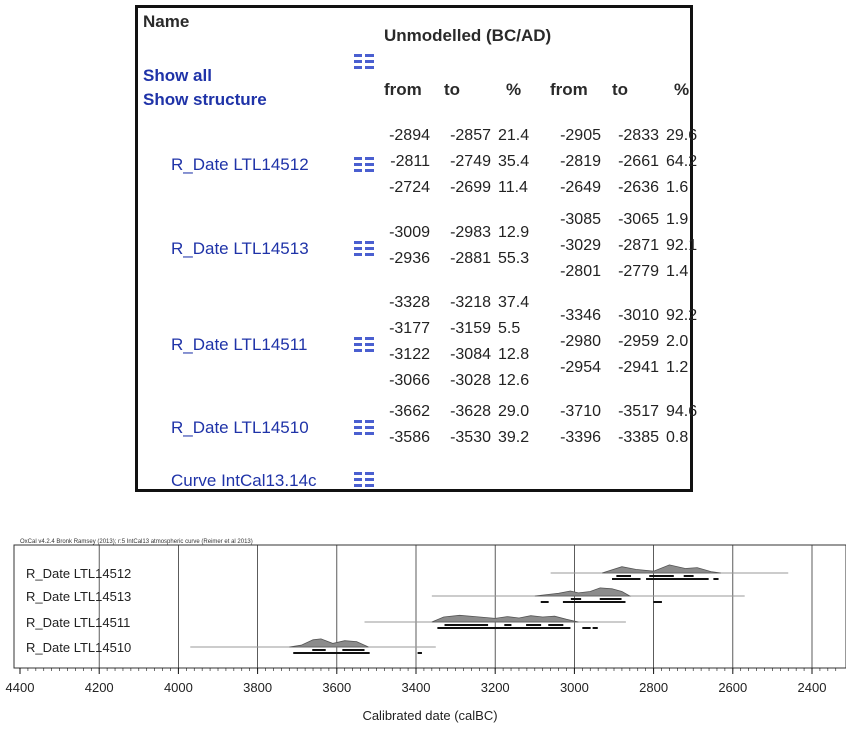  Describe the element at coordinates (429, 715) in the screenshot. I see `x-axis-label: Calibrated date (calBC)` at that location.